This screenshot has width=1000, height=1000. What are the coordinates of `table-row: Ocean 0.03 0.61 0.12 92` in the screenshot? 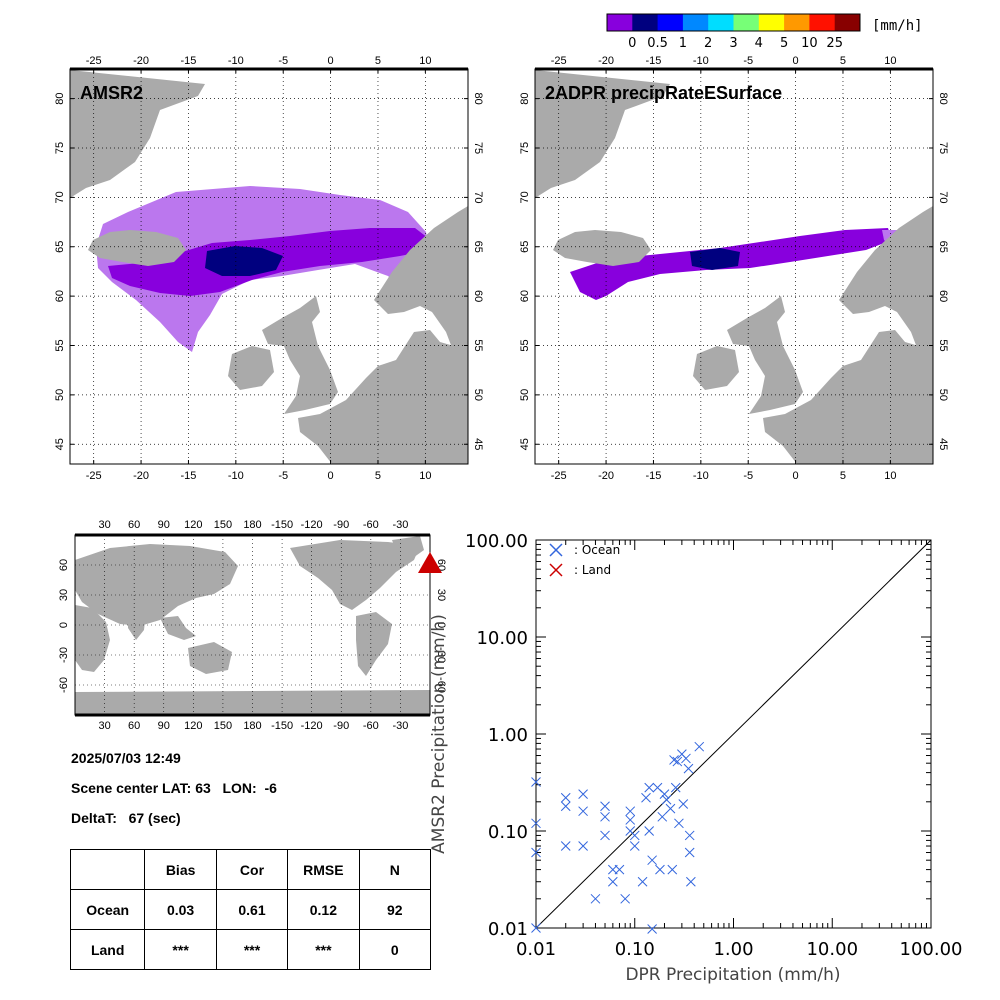 It's located at (250, 909).